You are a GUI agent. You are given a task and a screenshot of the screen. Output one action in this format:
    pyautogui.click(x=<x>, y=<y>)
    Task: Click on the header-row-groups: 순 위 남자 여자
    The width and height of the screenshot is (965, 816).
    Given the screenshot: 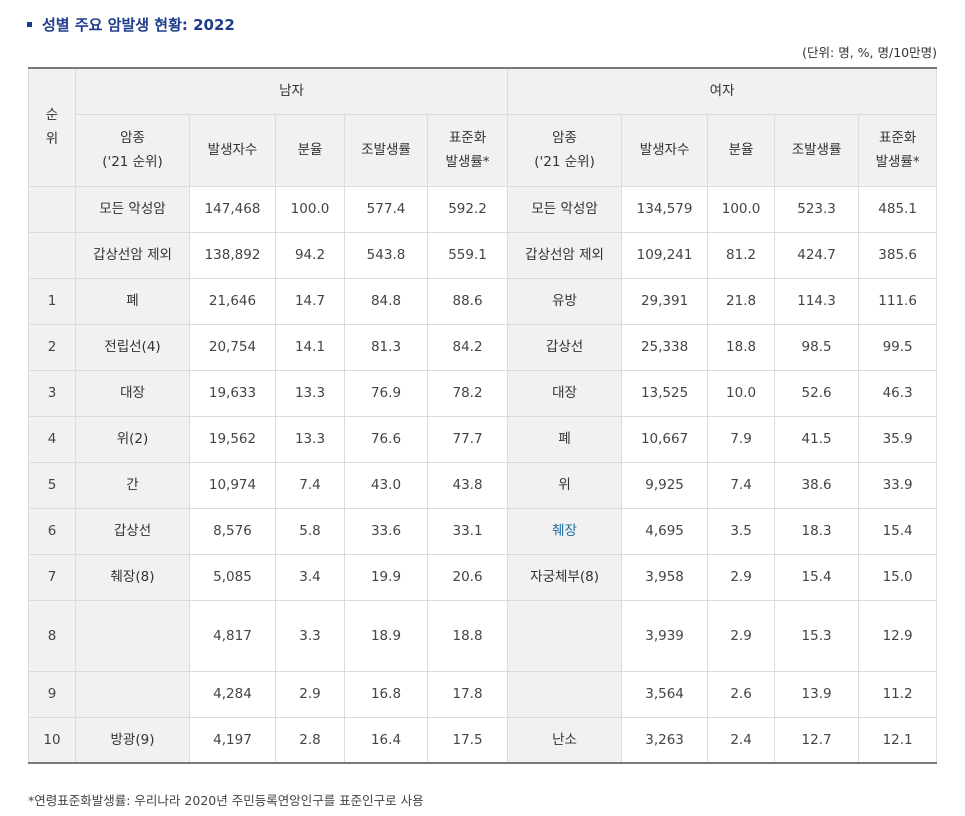 What is the action you would take?
    pyautogui.click(x=483, y=127)
    